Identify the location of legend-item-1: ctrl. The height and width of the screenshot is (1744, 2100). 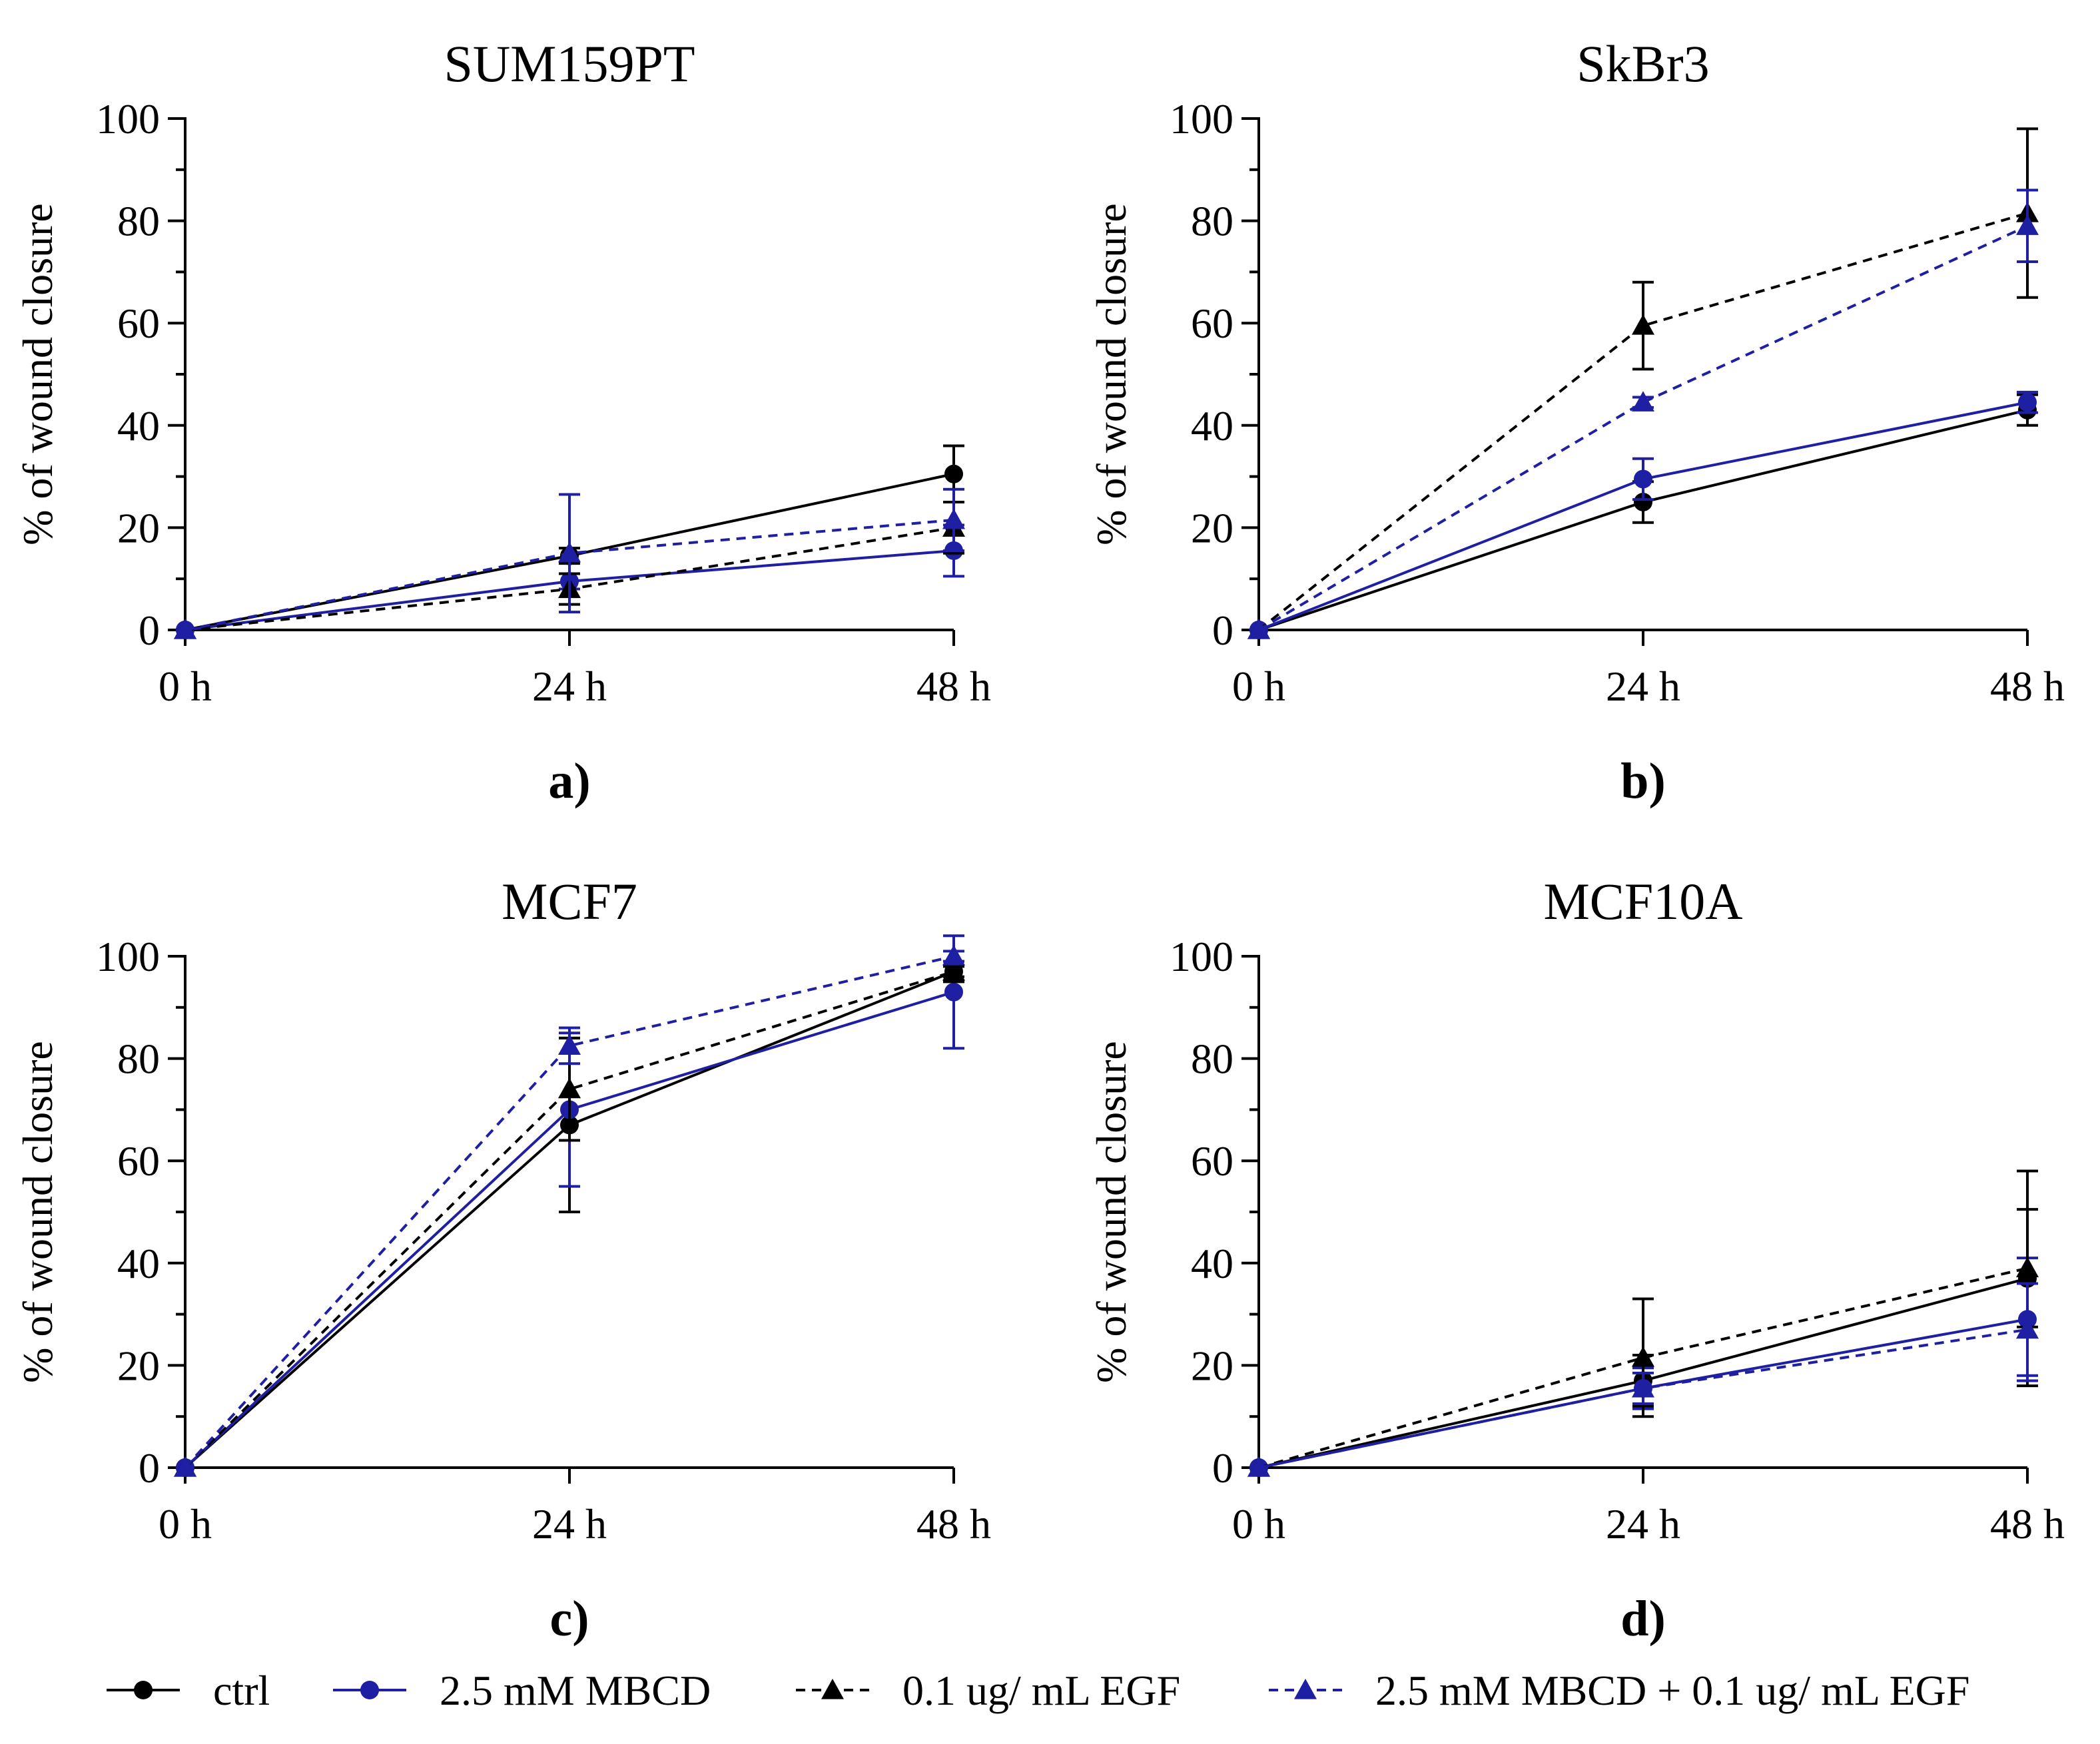
(188, 1690).